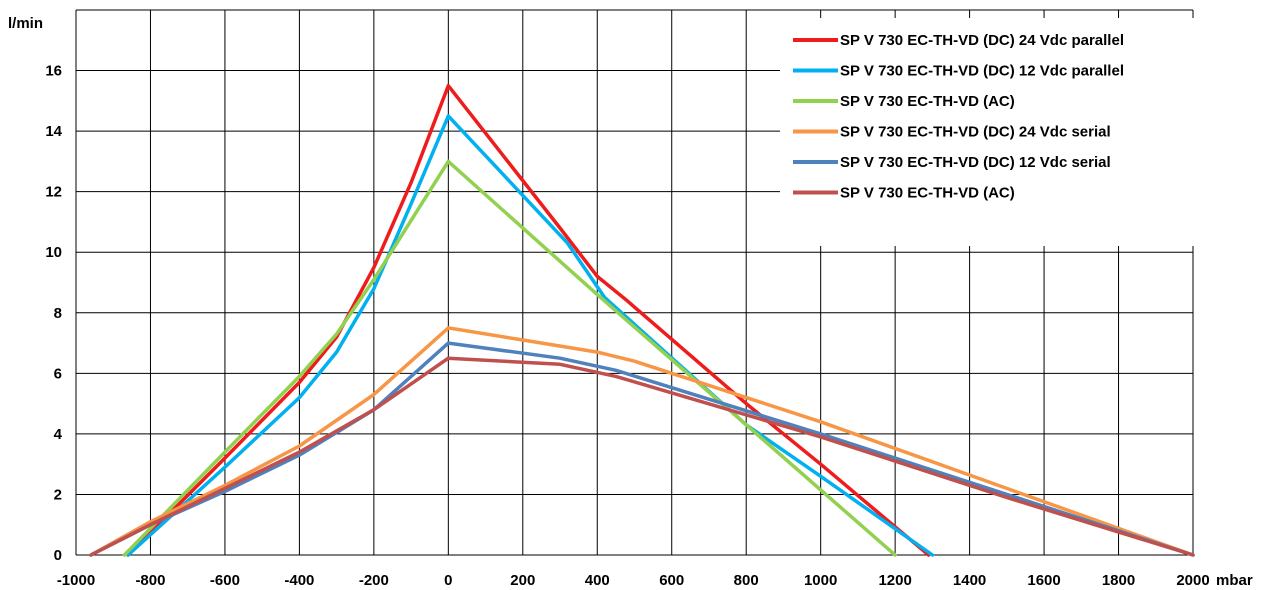  What do you see at coordinates (150, 580) in the screenshot?
I see `x-tick-label: -800` at bounding box center [150, 580].